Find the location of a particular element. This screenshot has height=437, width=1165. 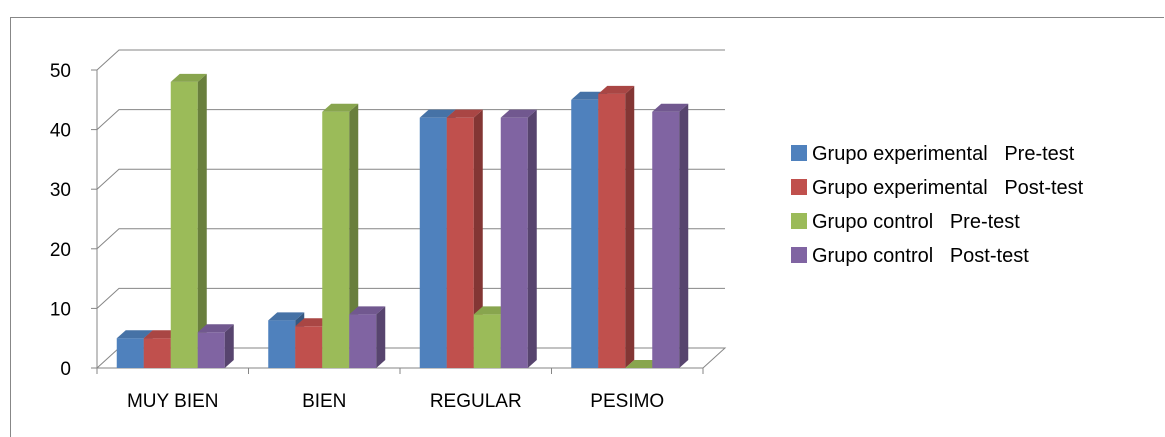

x-category-label: MUY BIEN is located at coordinates (173, 401).